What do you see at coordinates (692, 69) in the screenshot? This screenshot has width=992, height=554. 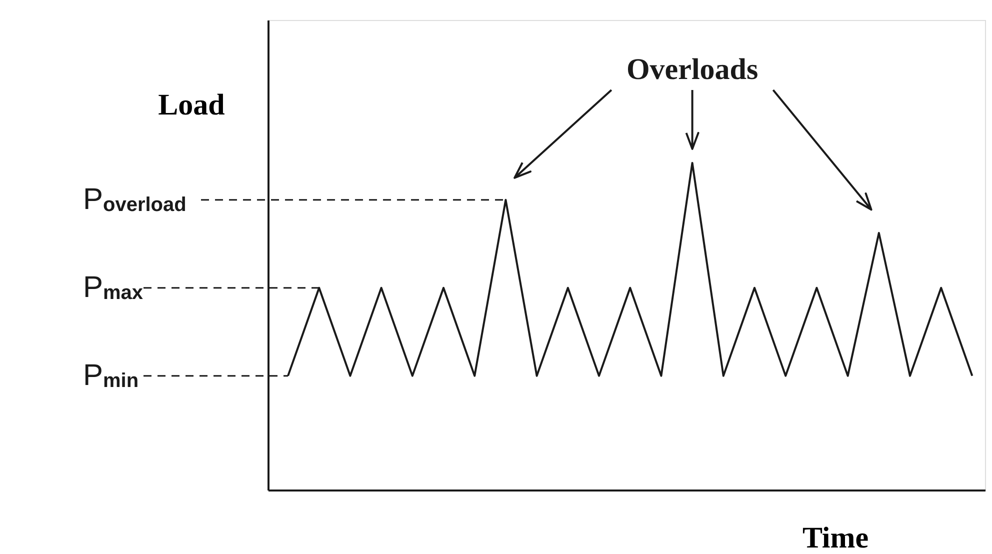 I see `text: Overloads` at bounding box center [692, 69].